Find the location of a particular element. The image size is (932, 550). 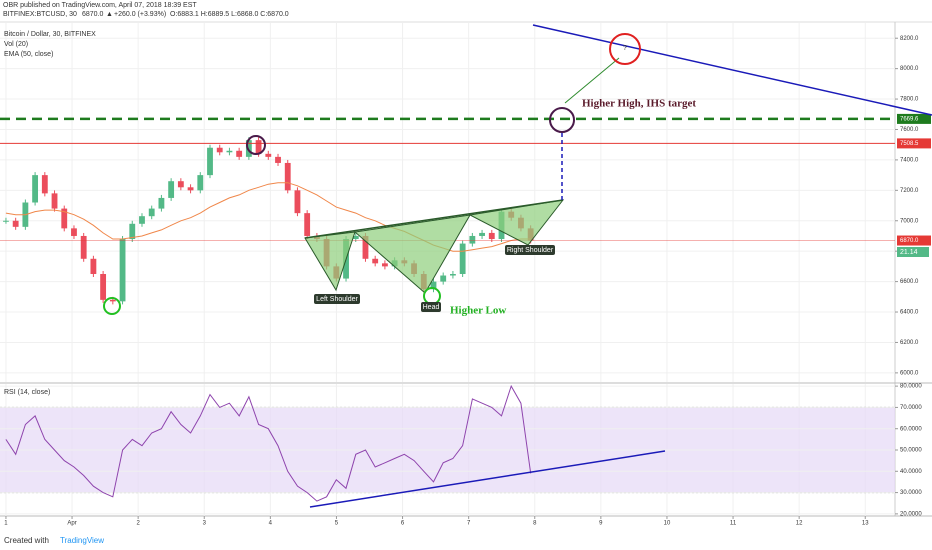

change-arrow: ▲ is located at coordinates (109, 14).